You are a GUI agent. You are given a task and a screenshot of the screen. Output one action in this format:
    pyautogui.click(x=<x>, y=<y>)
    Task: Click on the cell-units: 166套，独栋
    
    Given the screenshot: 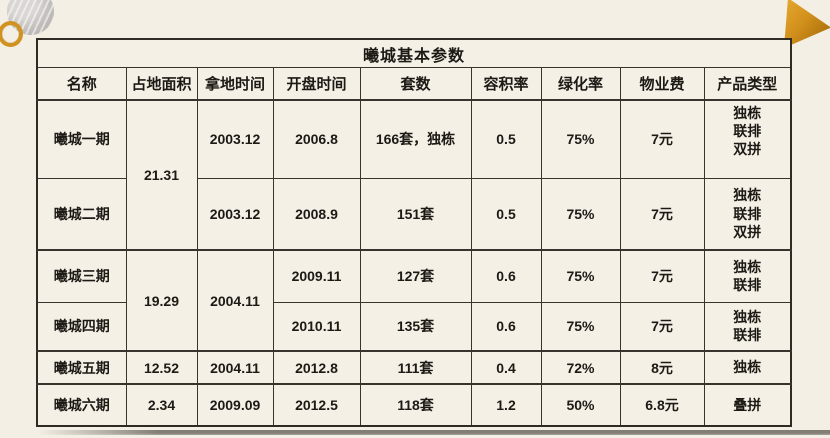 What is the action you would take?
    pyautogui.click(x=415, y=139)
    